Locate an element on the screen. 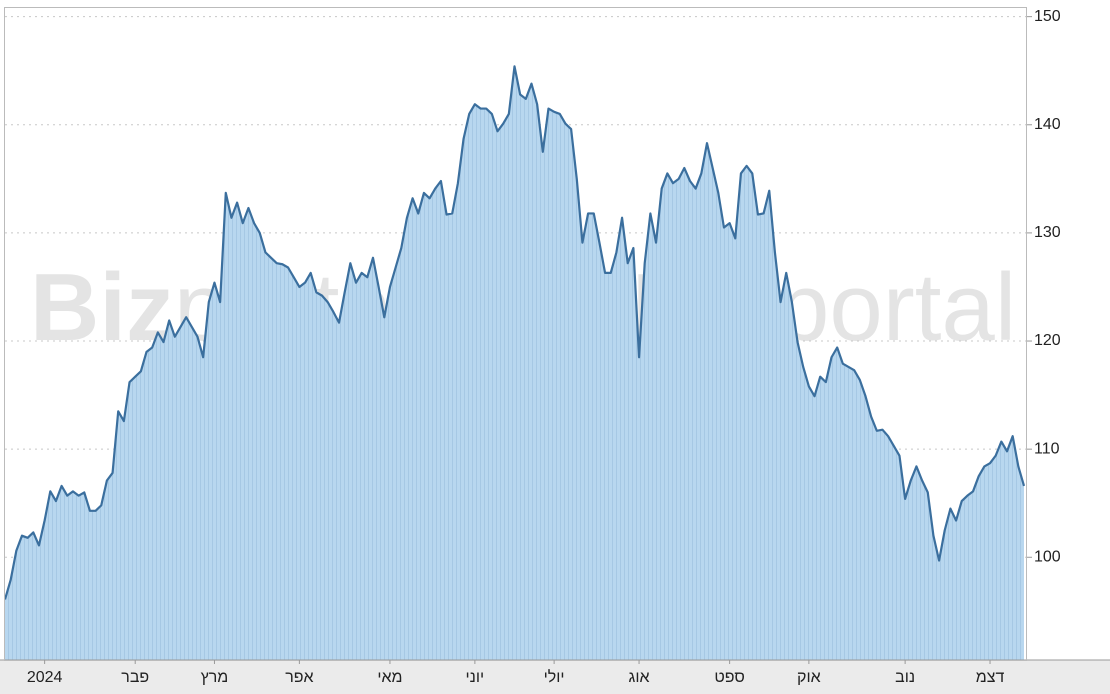  x-tick-label: נוב is located at coordinates (905, 677).